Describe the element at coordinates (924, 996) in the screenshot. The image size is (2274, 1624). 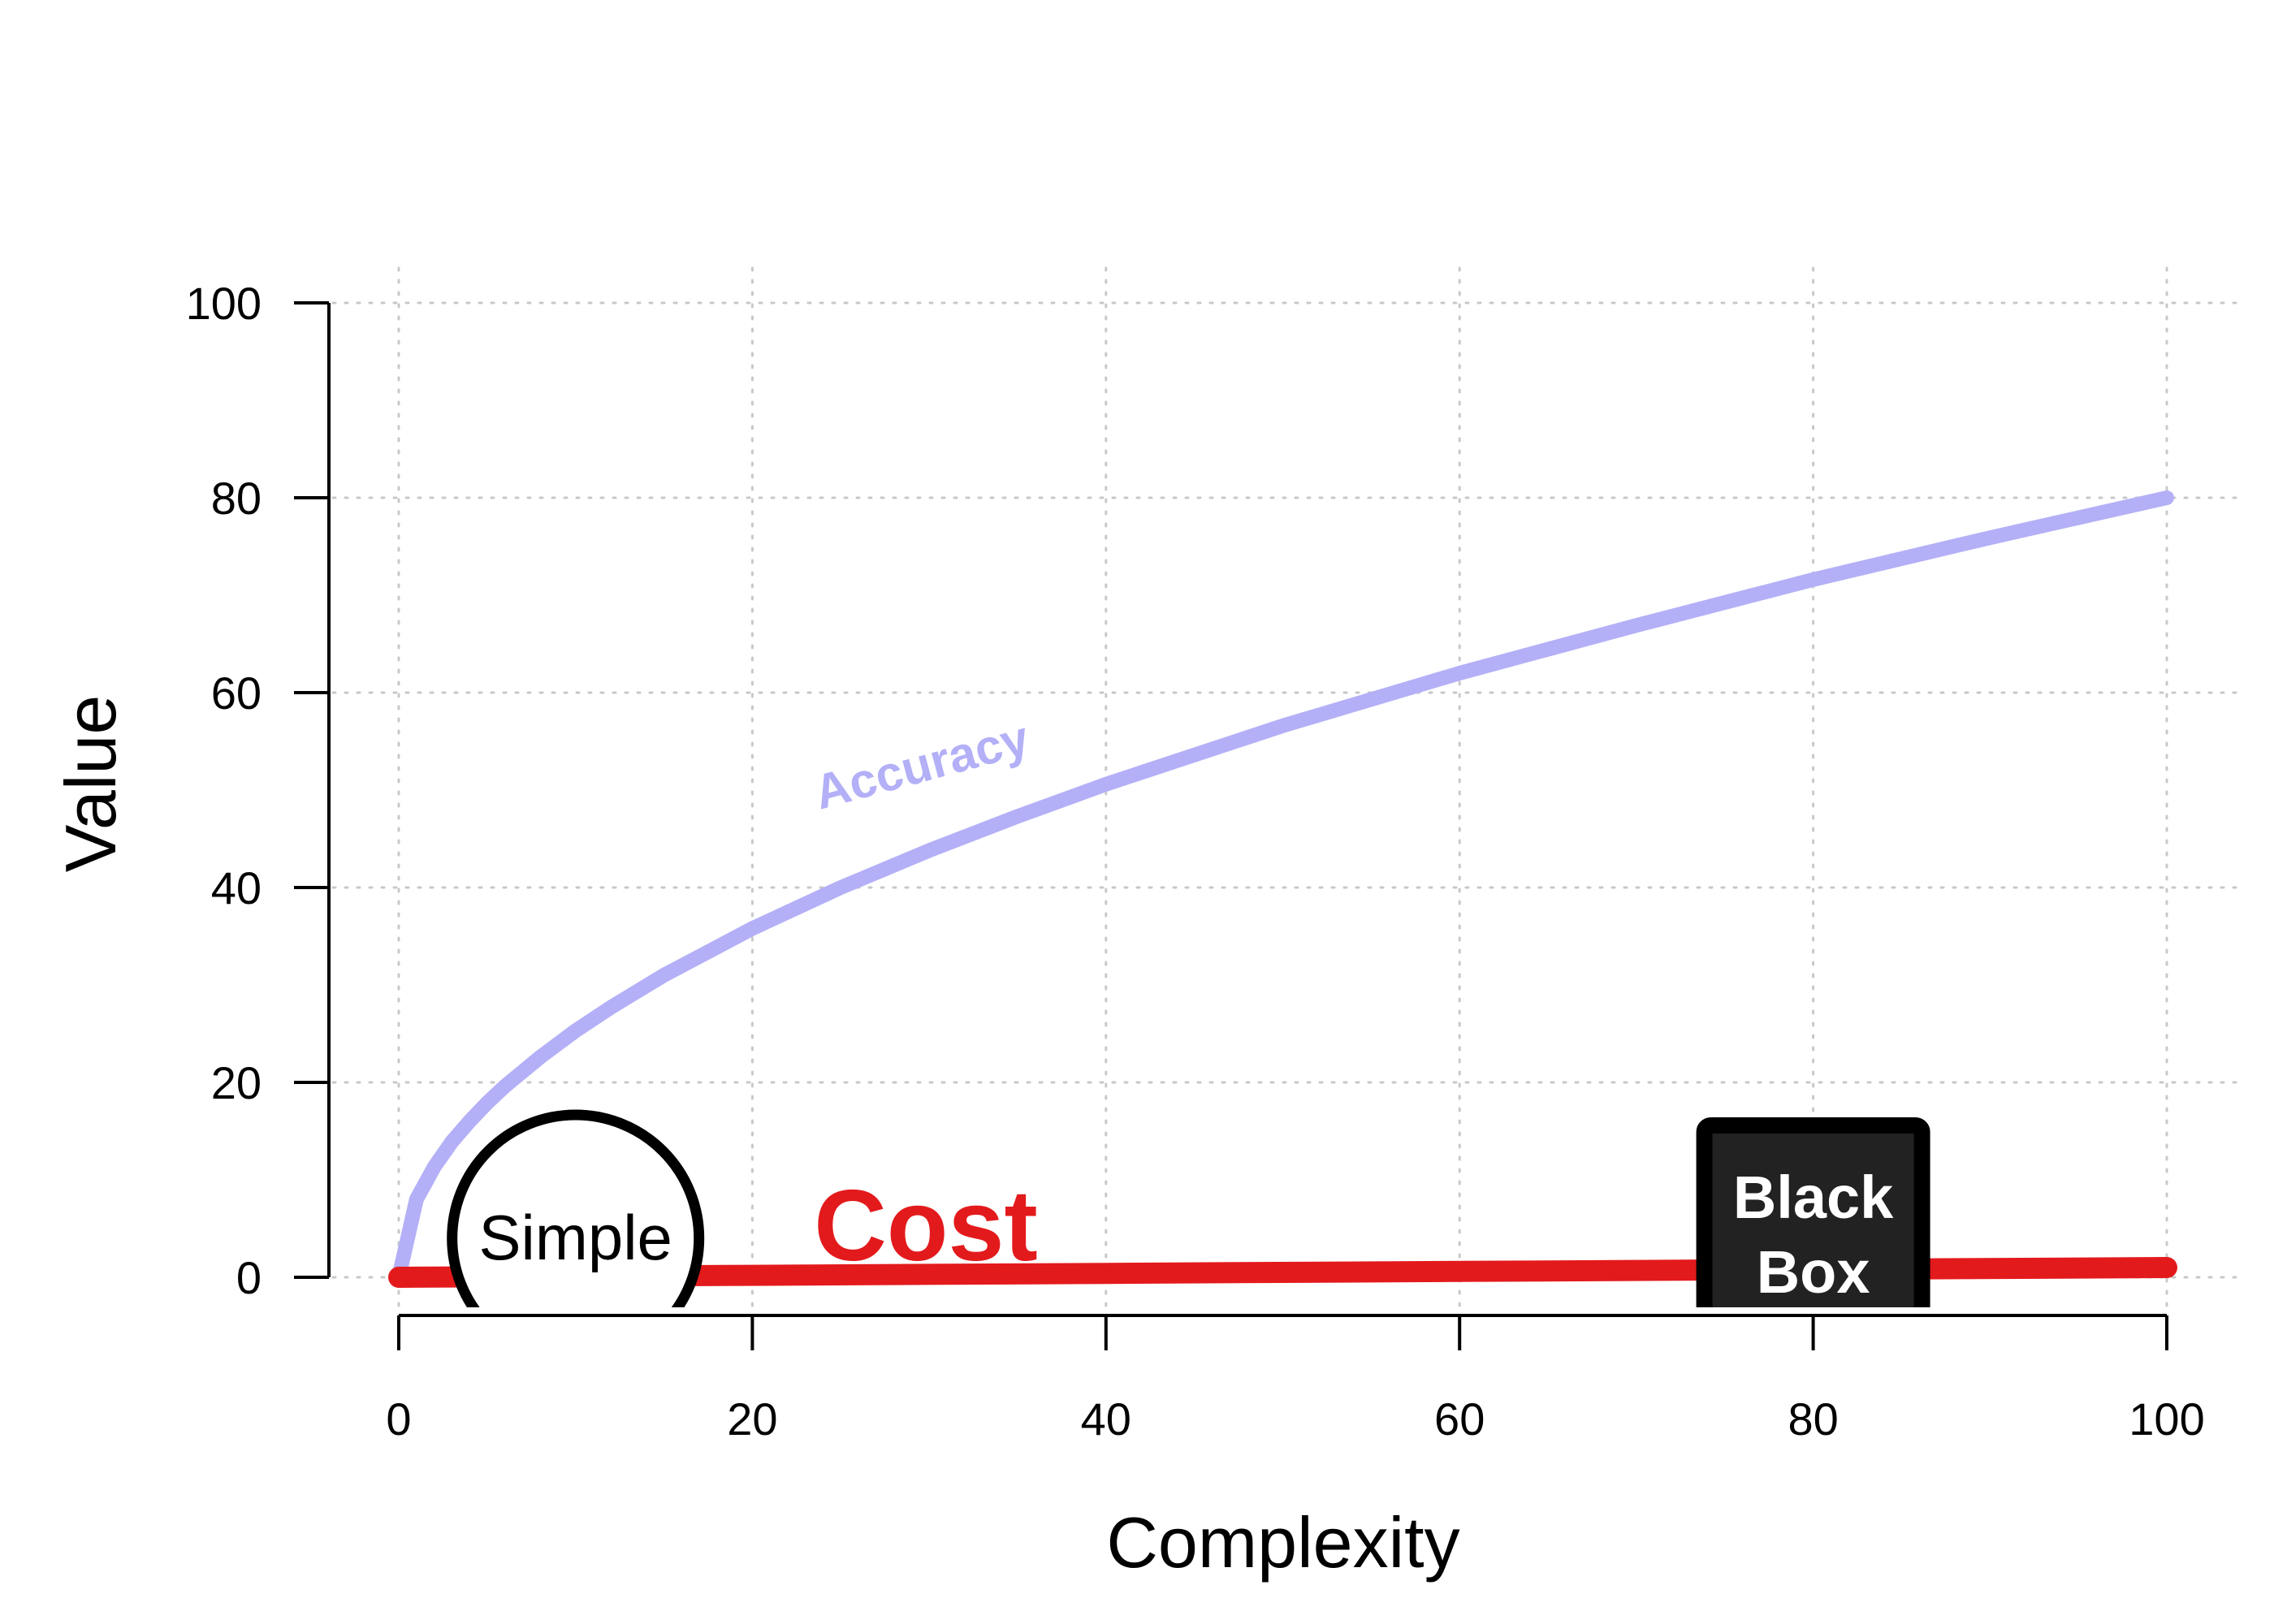
I see `series-labels: Accuracy Cost` at that location.